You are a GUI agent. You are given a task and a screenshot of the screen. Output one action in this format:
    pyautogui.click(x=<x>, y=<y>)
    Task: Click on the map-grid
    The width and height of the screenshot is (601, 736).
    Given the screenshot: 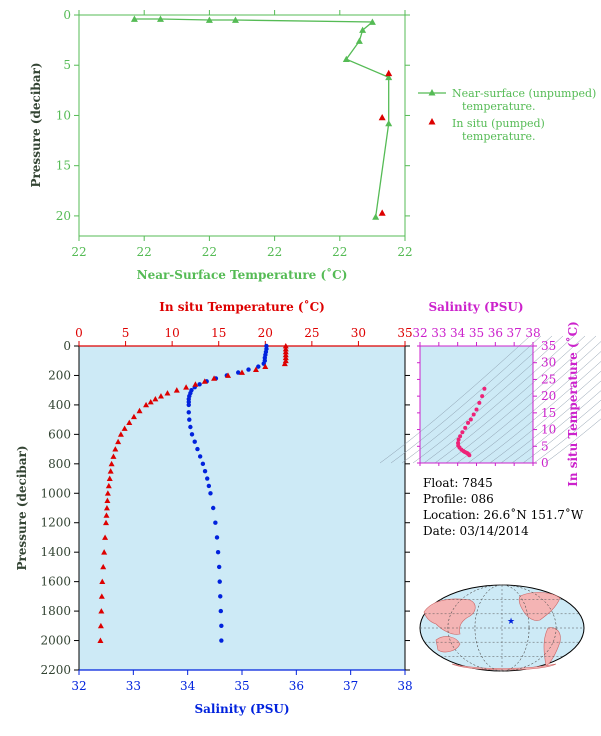 What is the action you would take?
    pyautogui.click(x=502, y=628)
    